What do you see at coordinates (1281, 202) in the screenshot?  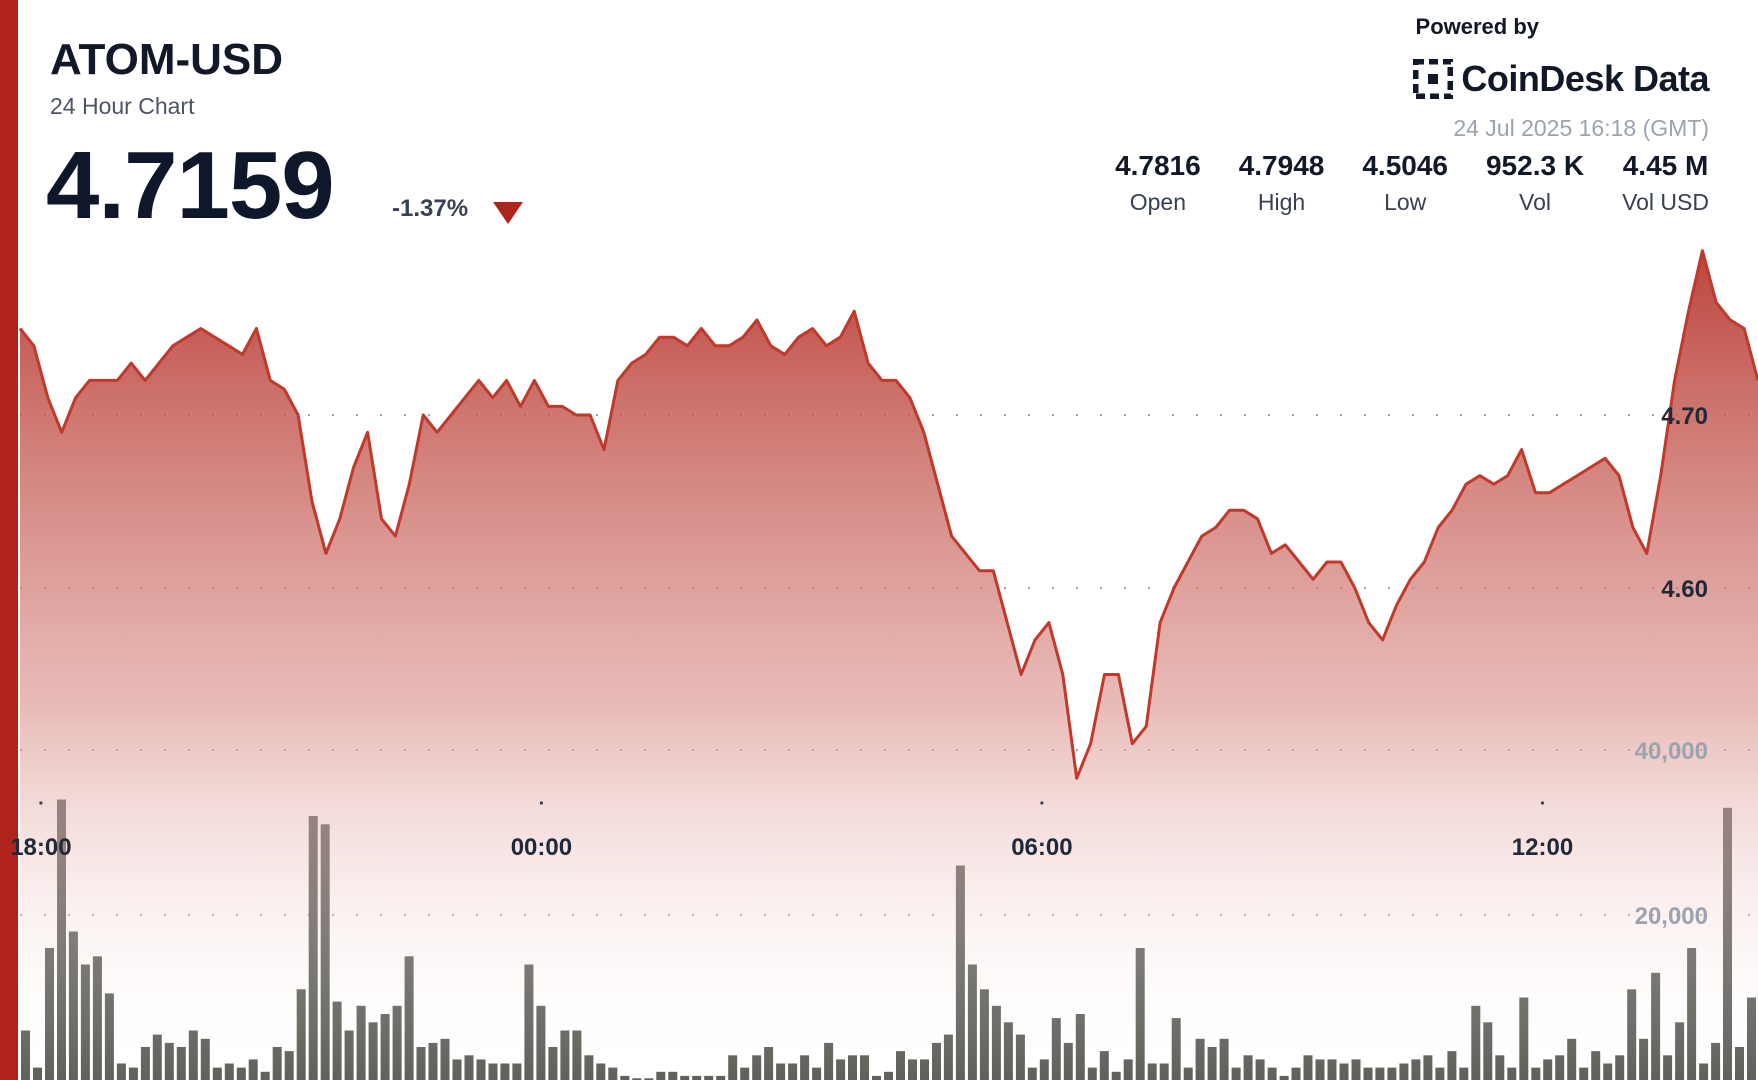 I see `stat-label: High` at bounding box center [1281, 202].